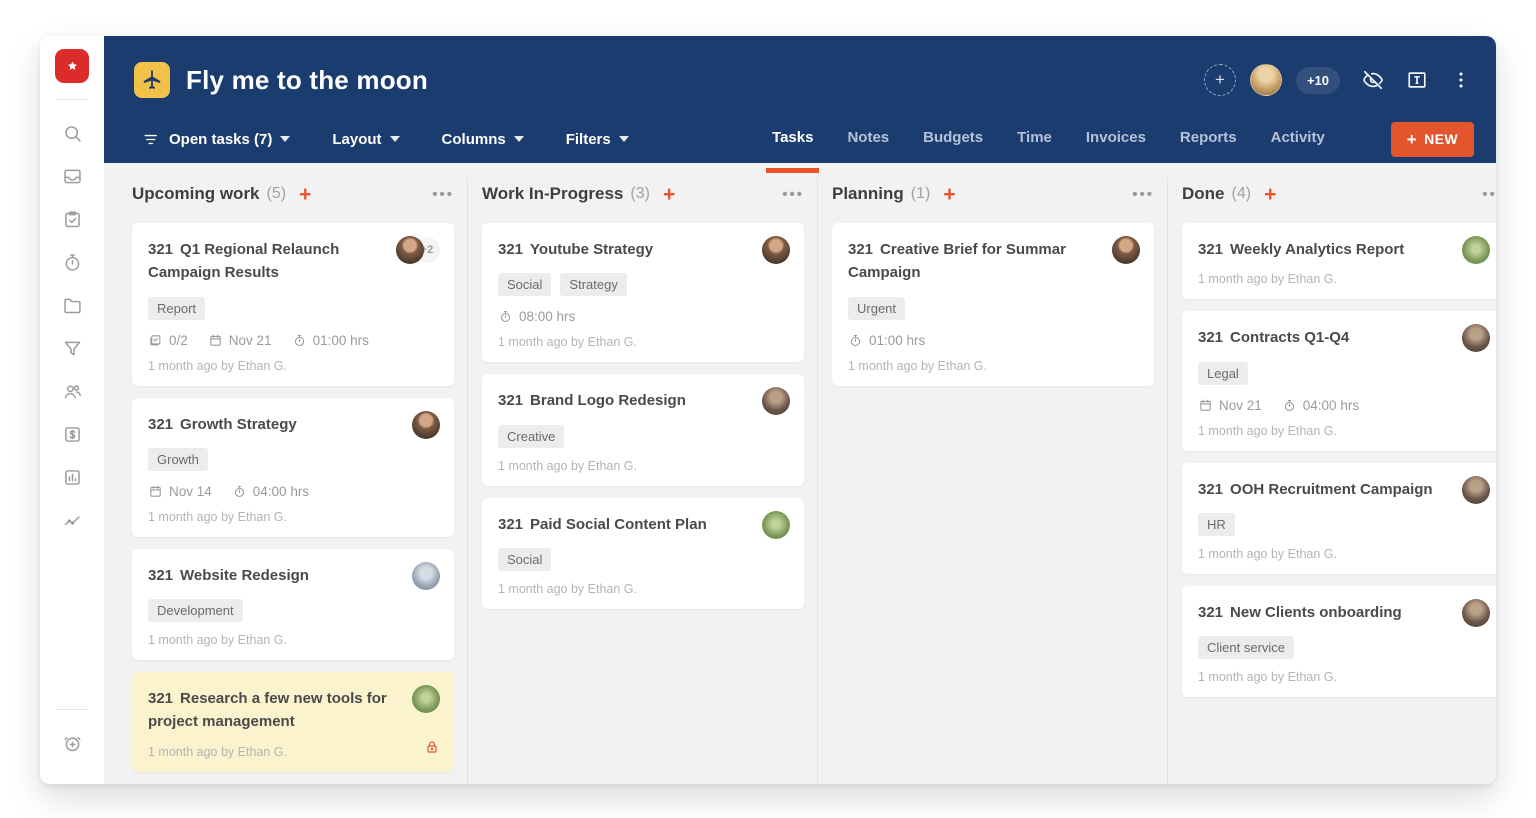  What do you see at coordinates (72, 66) in the screenshot?
I see `app-logo-icon` at bounding box center [72, 66].